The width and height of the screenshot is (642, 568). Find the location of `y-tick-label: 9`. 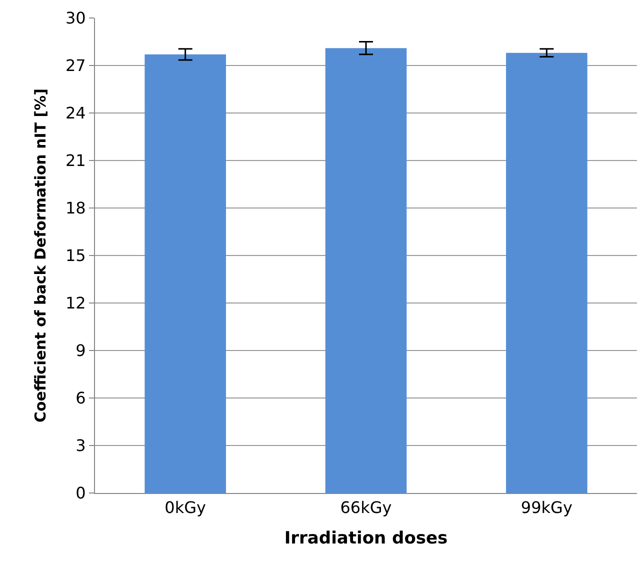

y-tick-label: 9 is located at coordinates (81, 350).